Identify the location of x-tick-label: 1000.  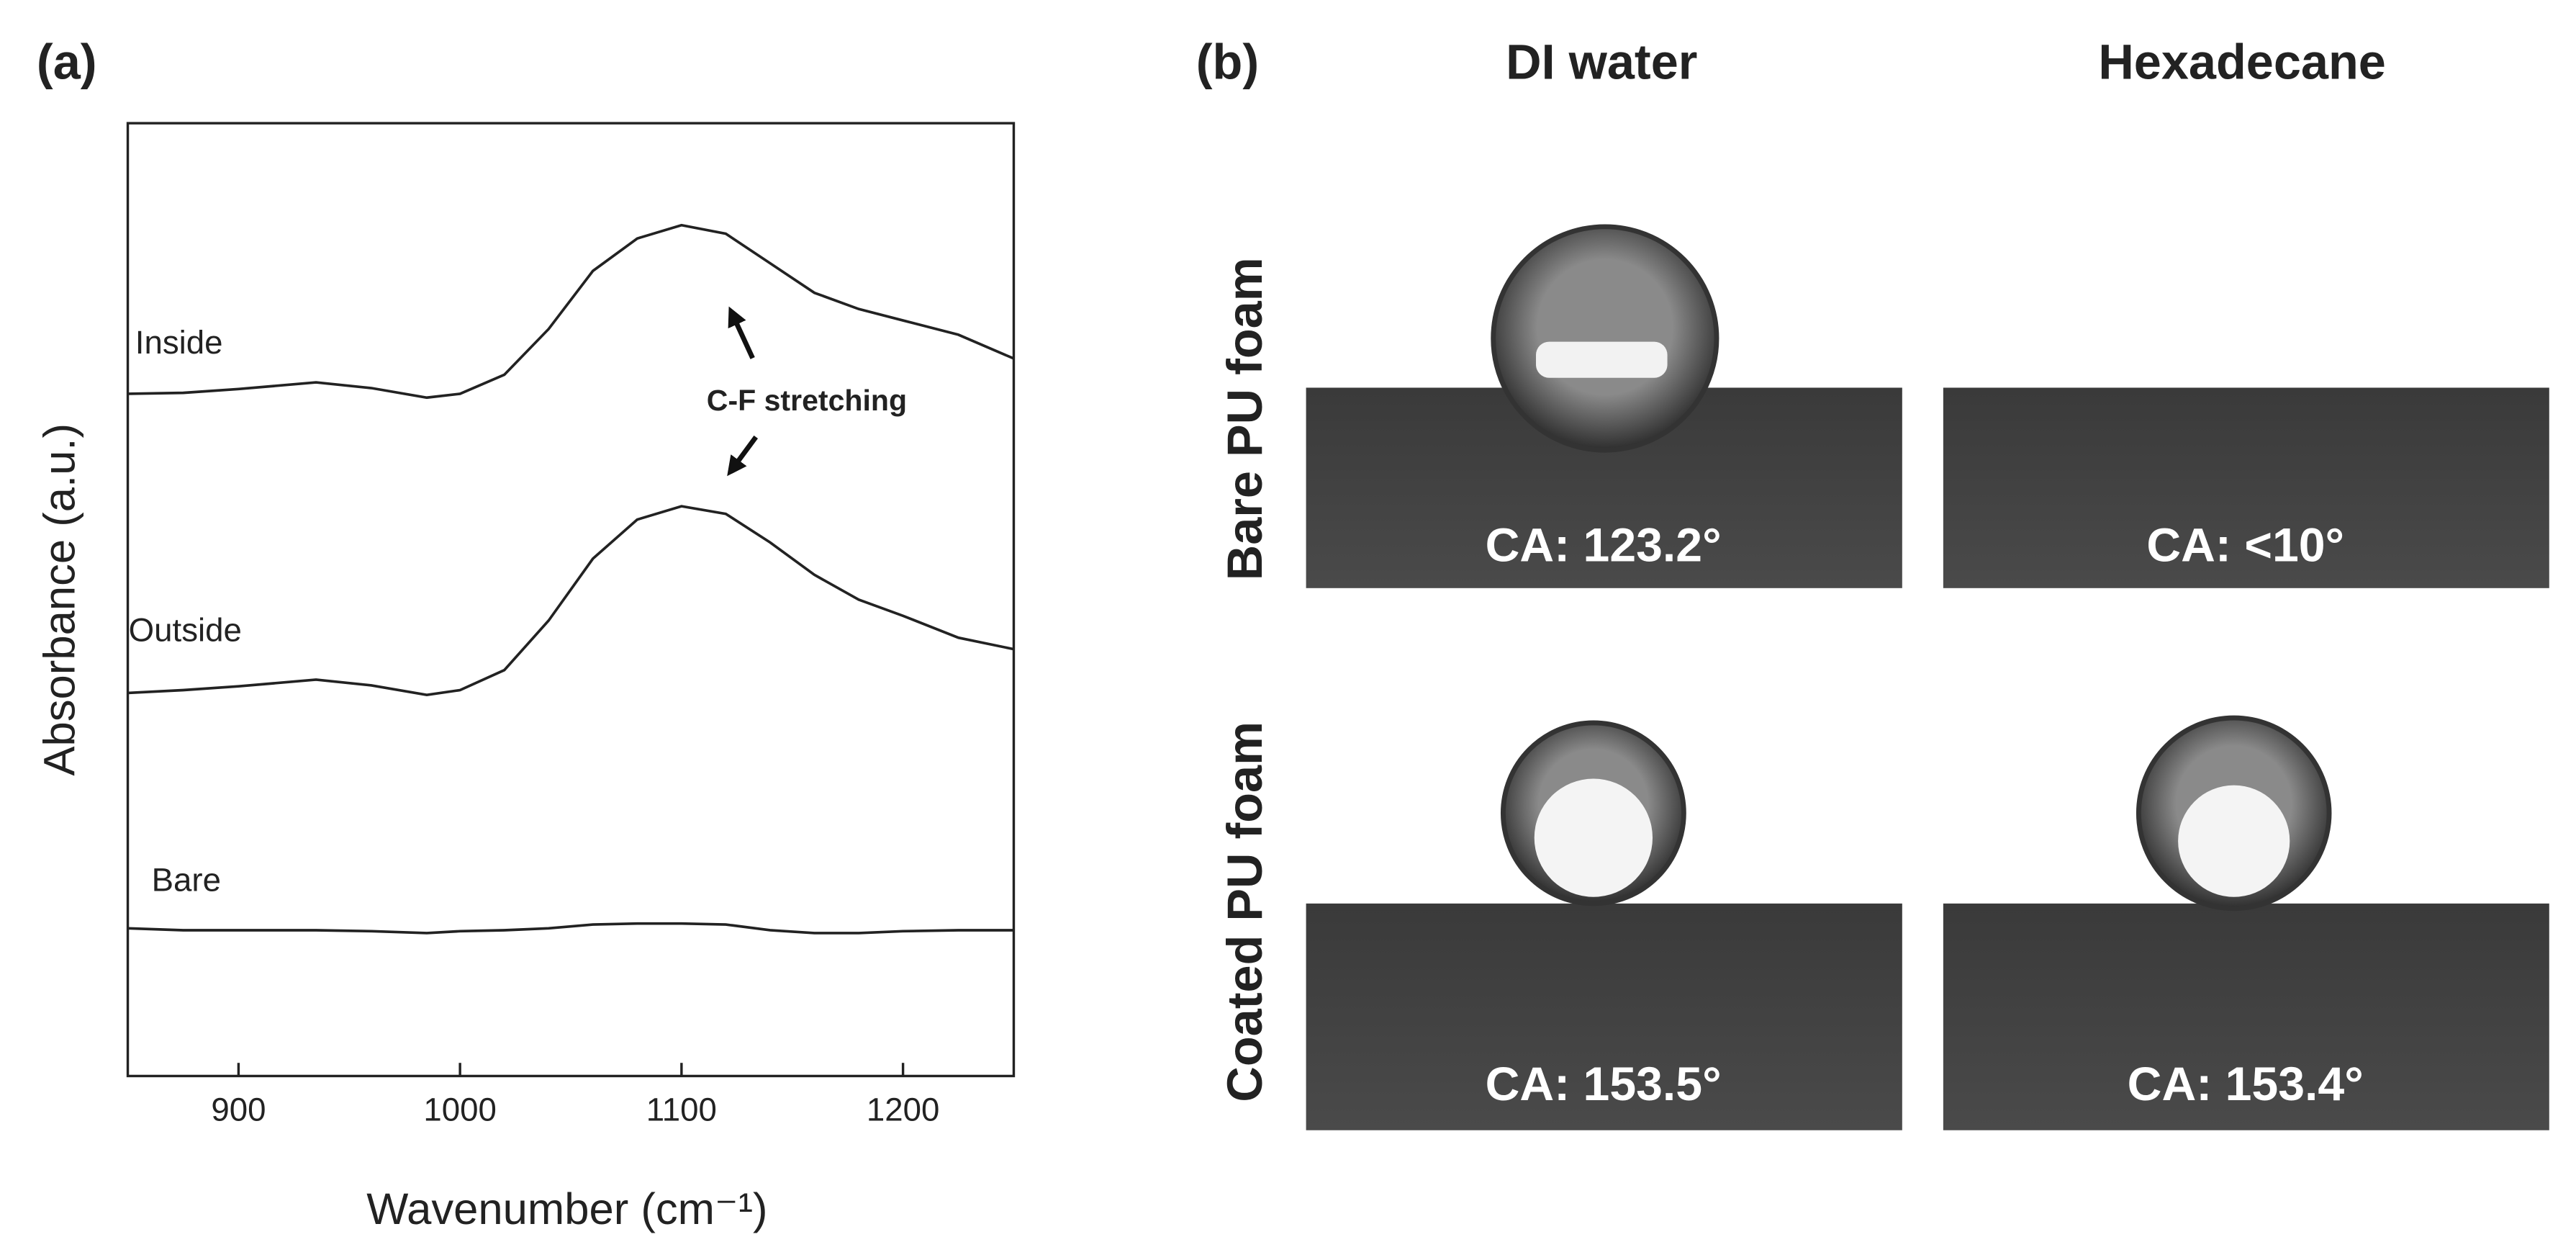
(460, 1110).